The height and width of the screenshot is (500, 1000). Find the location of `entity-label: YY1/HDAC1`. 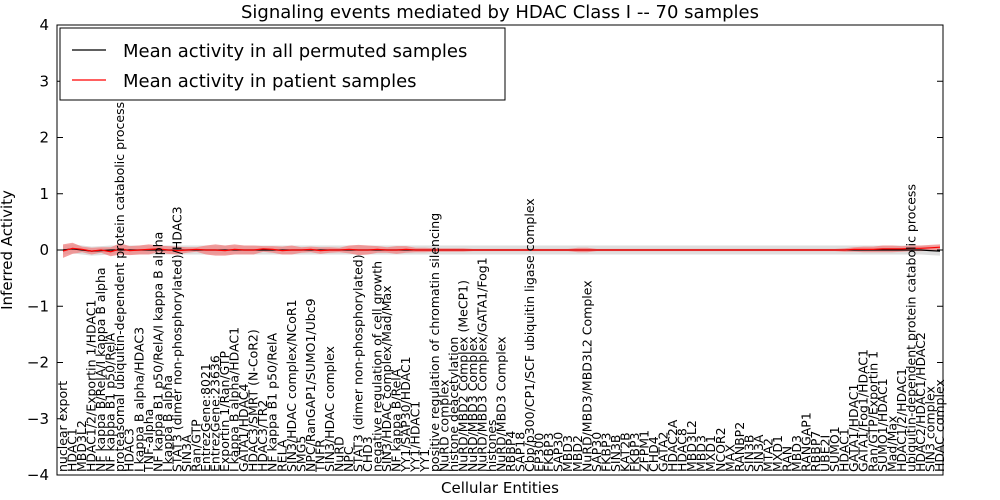

entity-label: YY1/HDAC1 is located at coordinates (415, 437).